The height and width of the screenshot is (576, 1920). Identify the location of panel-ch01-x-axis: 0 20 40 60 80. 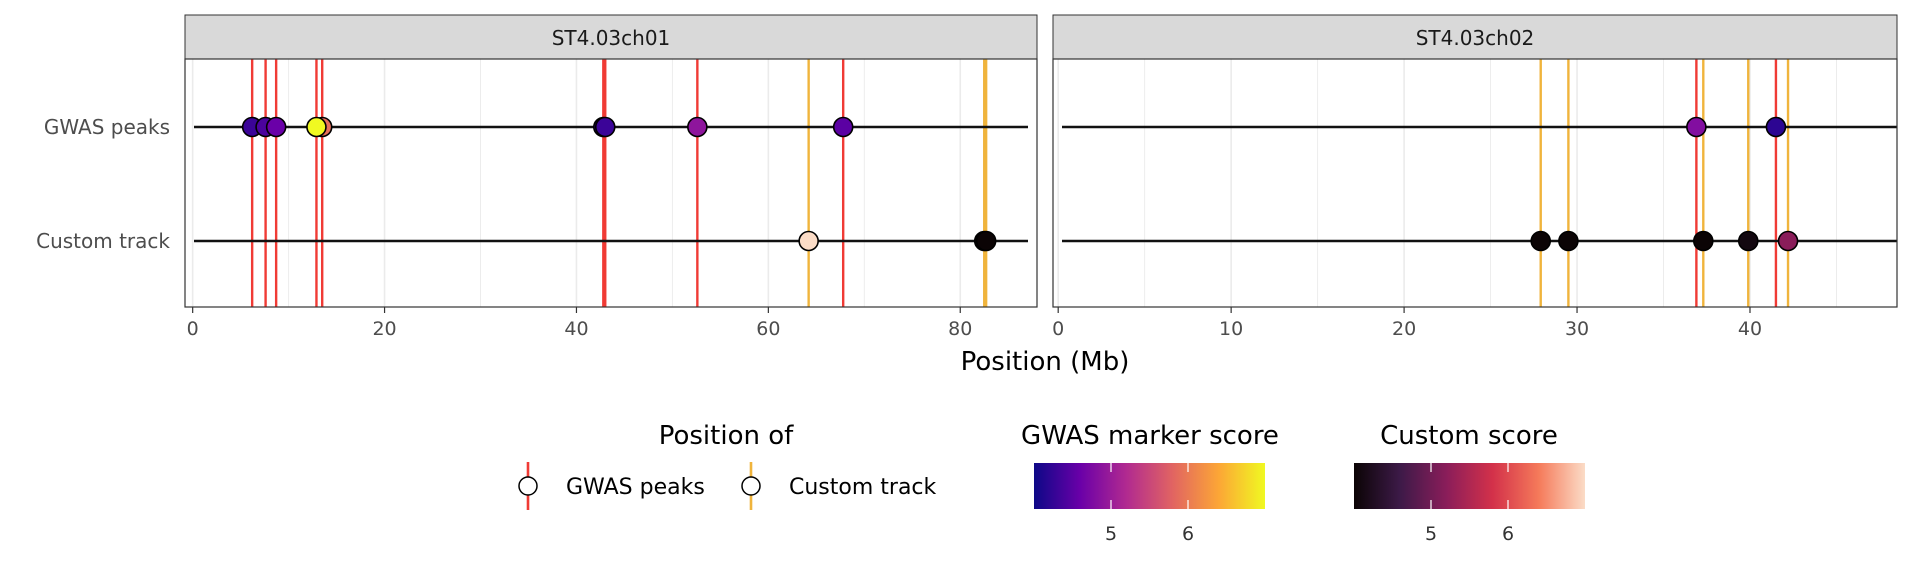
(579, 323).